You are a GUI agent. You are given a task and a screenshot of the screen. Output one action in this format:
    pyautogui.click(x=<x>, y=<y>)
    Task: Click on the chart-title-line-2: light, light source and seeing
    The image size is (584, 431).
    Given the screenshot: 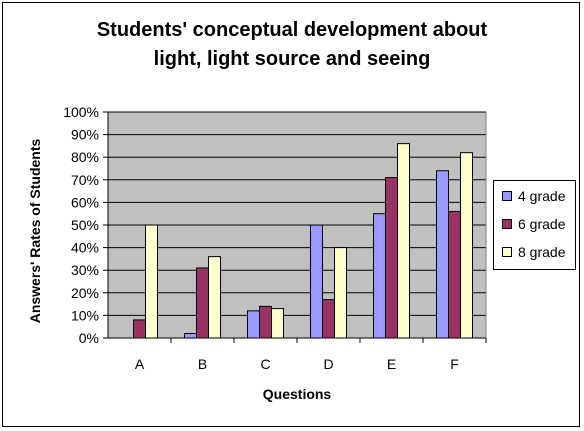 What is the action you would take?
    pyautogui.click(x=292, y=59)
    